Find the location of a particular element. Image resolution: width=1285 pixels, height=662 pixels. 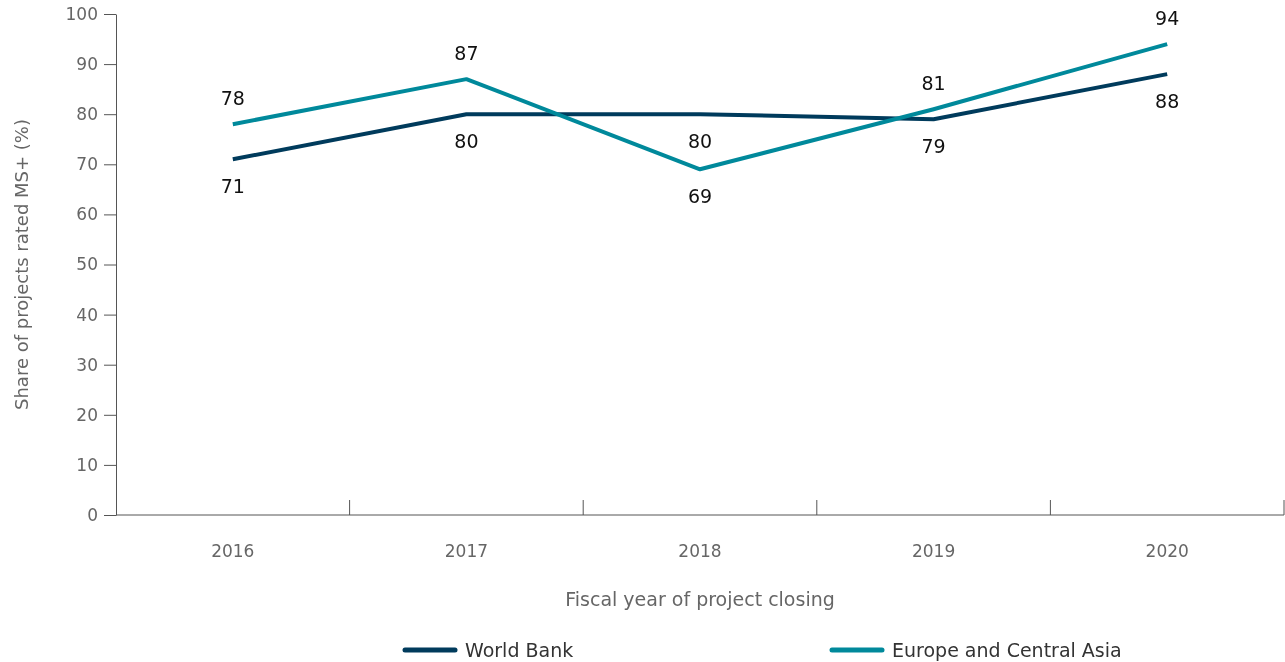

y-tick-label: 70 is located at coordinates (87, 164).